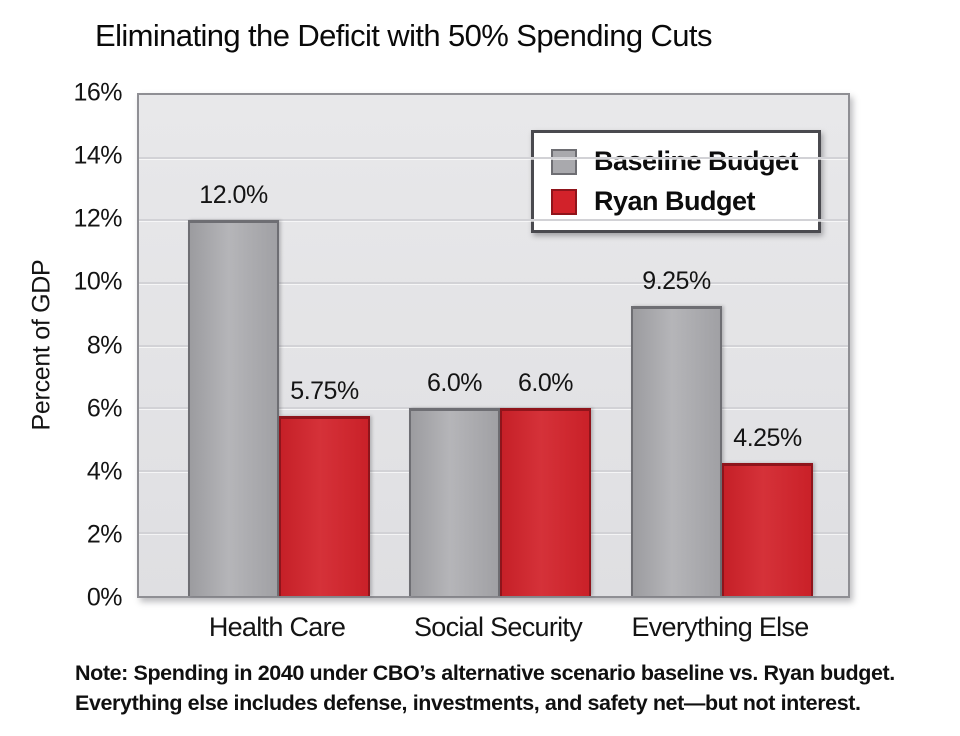 The width and height of the screenshot is (960, 736). I want to click on y-tick-label: 0%, so click(104, 597).